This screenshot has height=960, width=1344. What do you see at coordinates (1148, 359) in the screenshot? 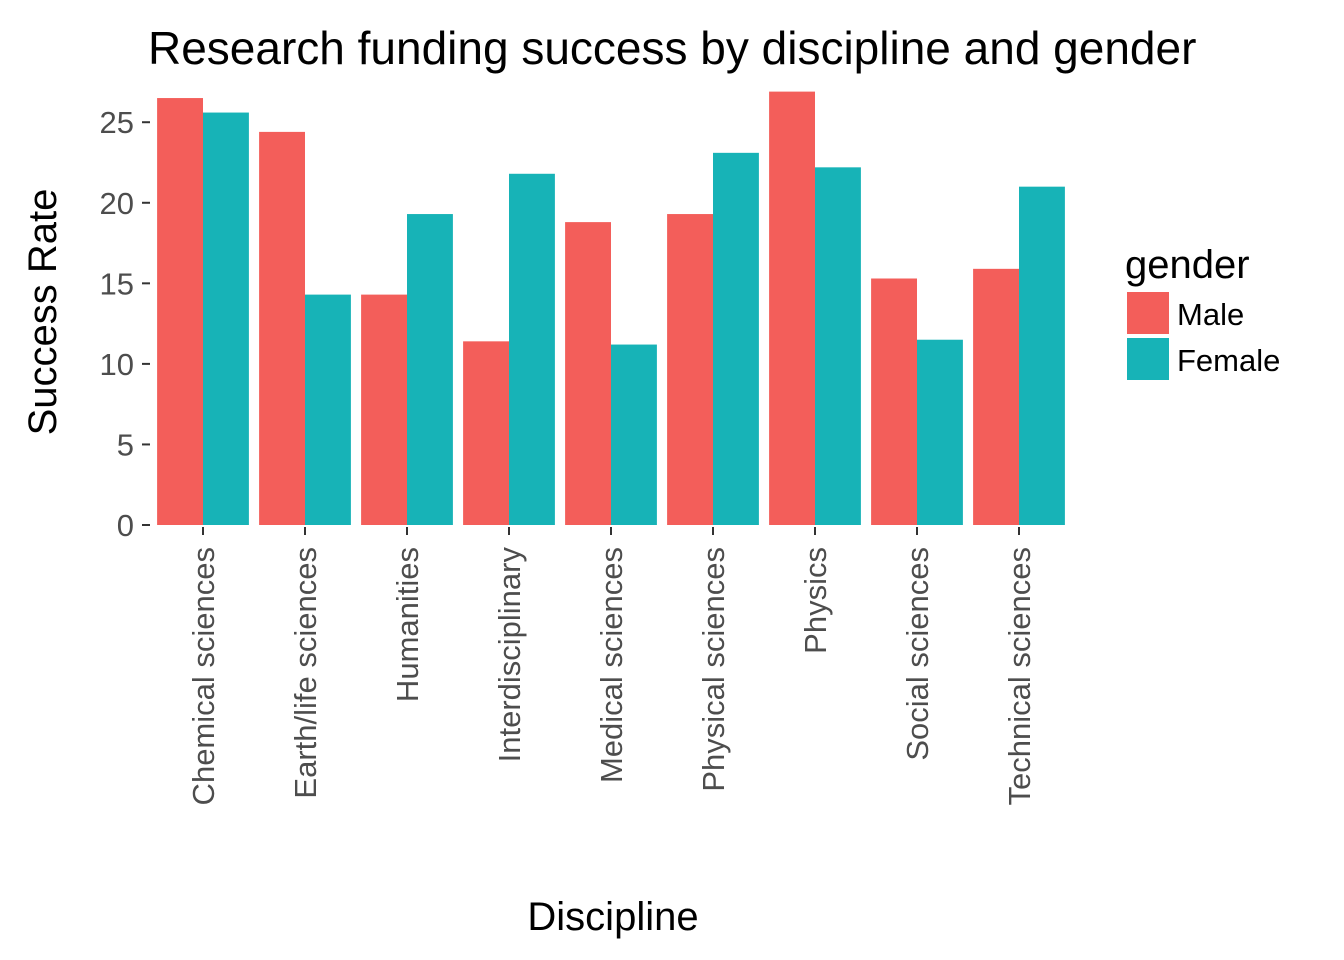
I see `legend-key-female` at bounding box center [1148, 359].